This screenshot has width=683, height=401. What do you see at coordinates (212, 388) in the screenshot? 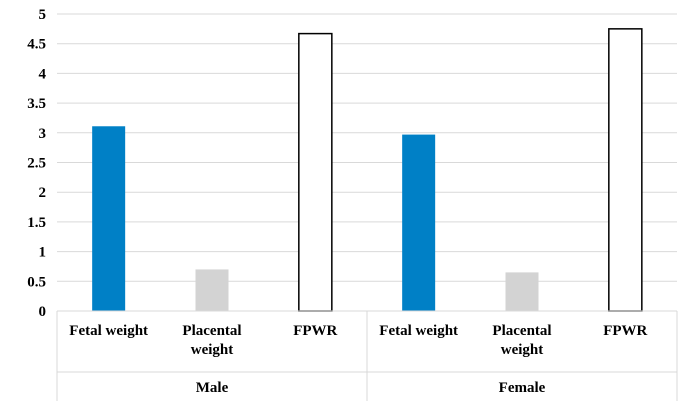
I see `group-label: Male` at bounding box center [212, 388].